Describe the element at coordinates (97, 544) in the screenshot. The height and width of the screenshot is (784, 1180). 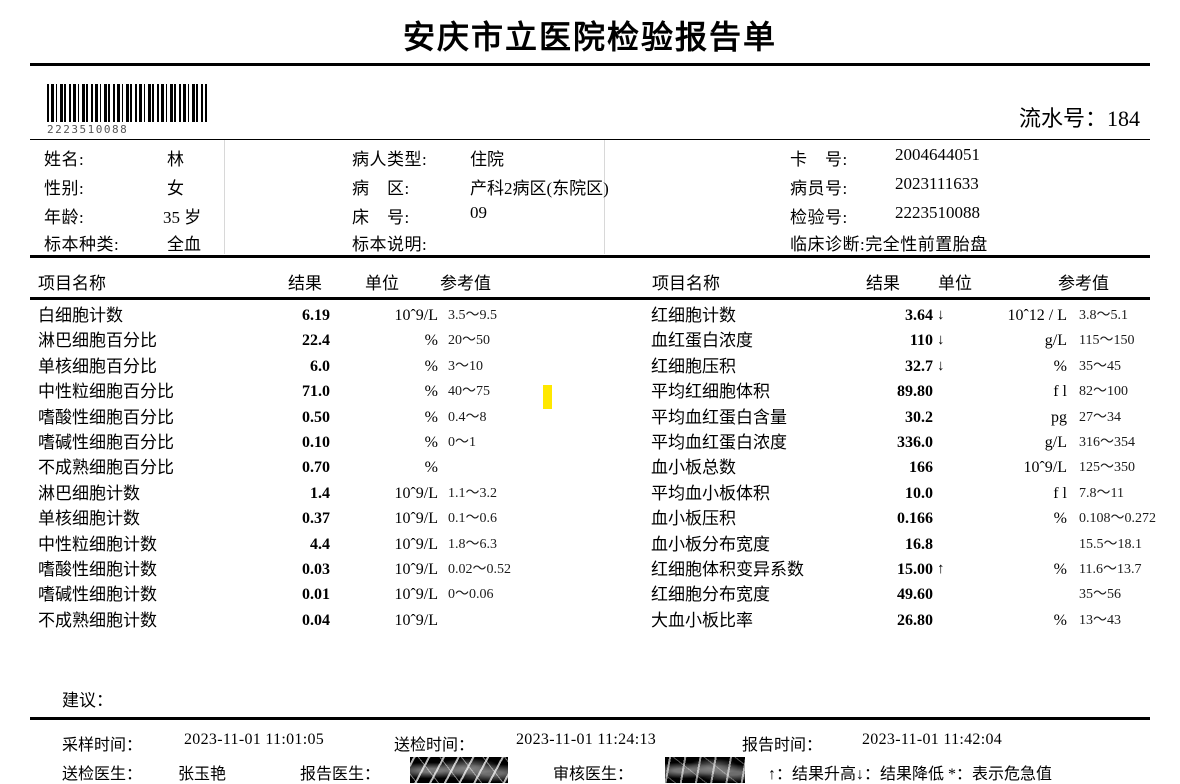
I see `left-item-name: 中性粒细胞计数` at that location.